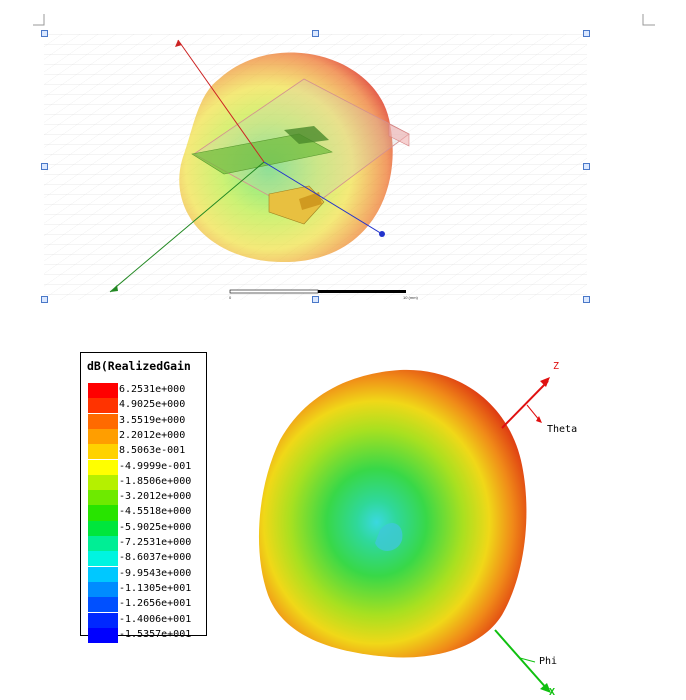 The image size is (686, 700). What do you see at coordinates (310, 201) in the screenshot?
I see `feed-connector` at bounding box center [310, 201].